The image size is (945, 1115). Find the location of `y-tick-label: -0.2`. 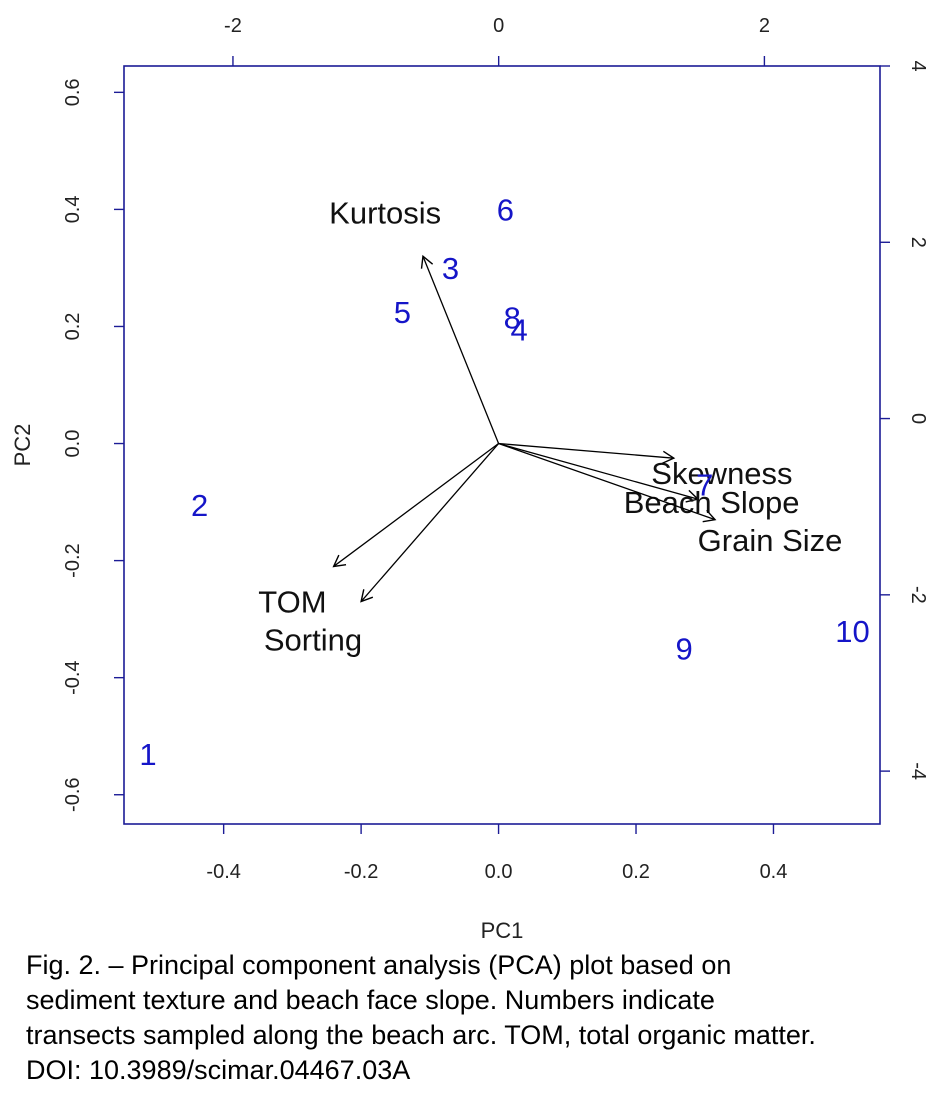

y-tick-label: -0.2 is located at coordinates (73, 560).